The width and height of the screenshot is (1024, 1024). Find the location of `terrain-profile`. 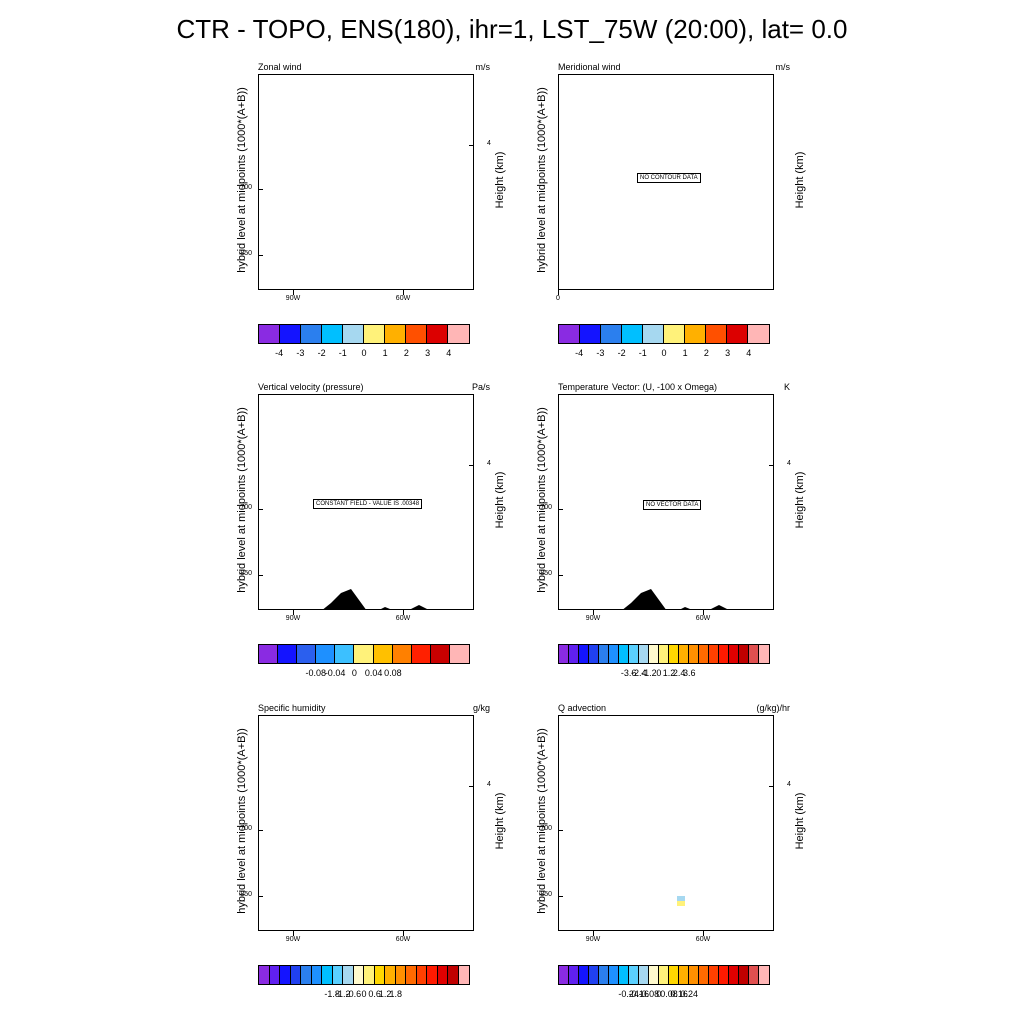

terrain-profile is located at coordinates (675, 599).